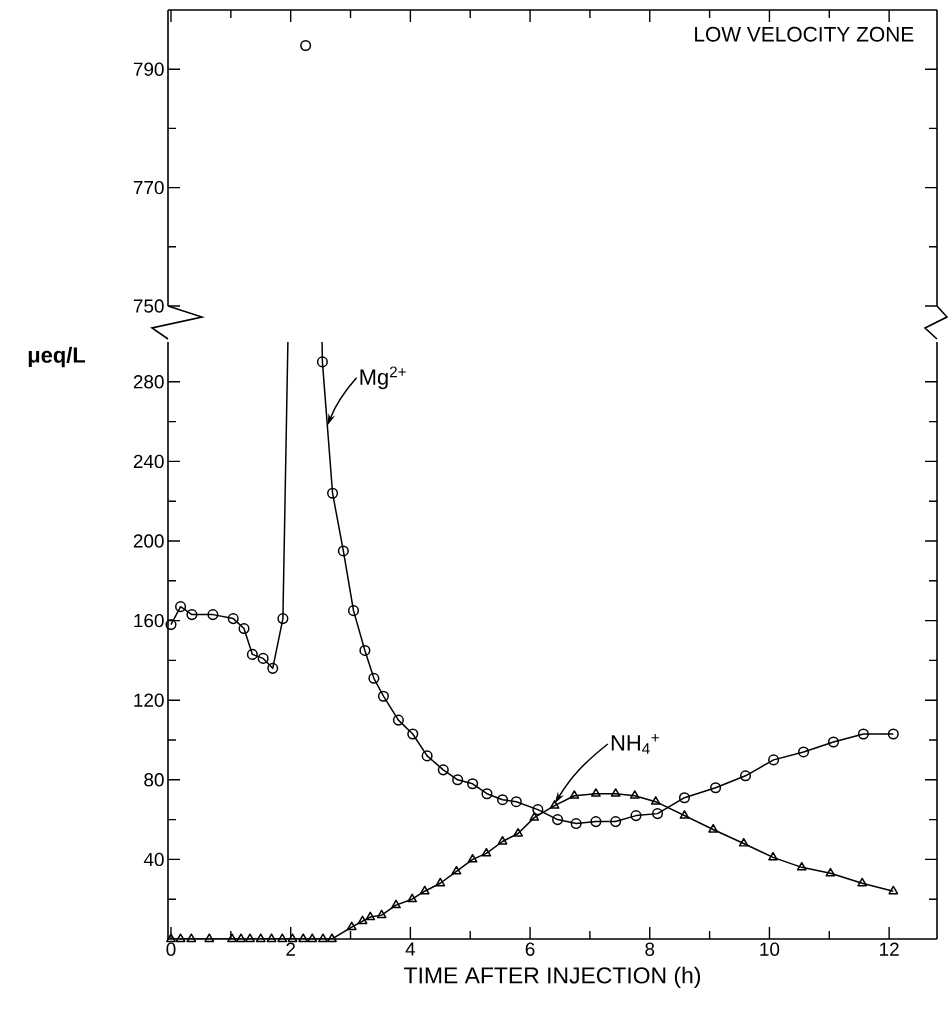 This screenshot has height=1014, width=948. I want to click on y-tick-label: 790, so click(148, 69).